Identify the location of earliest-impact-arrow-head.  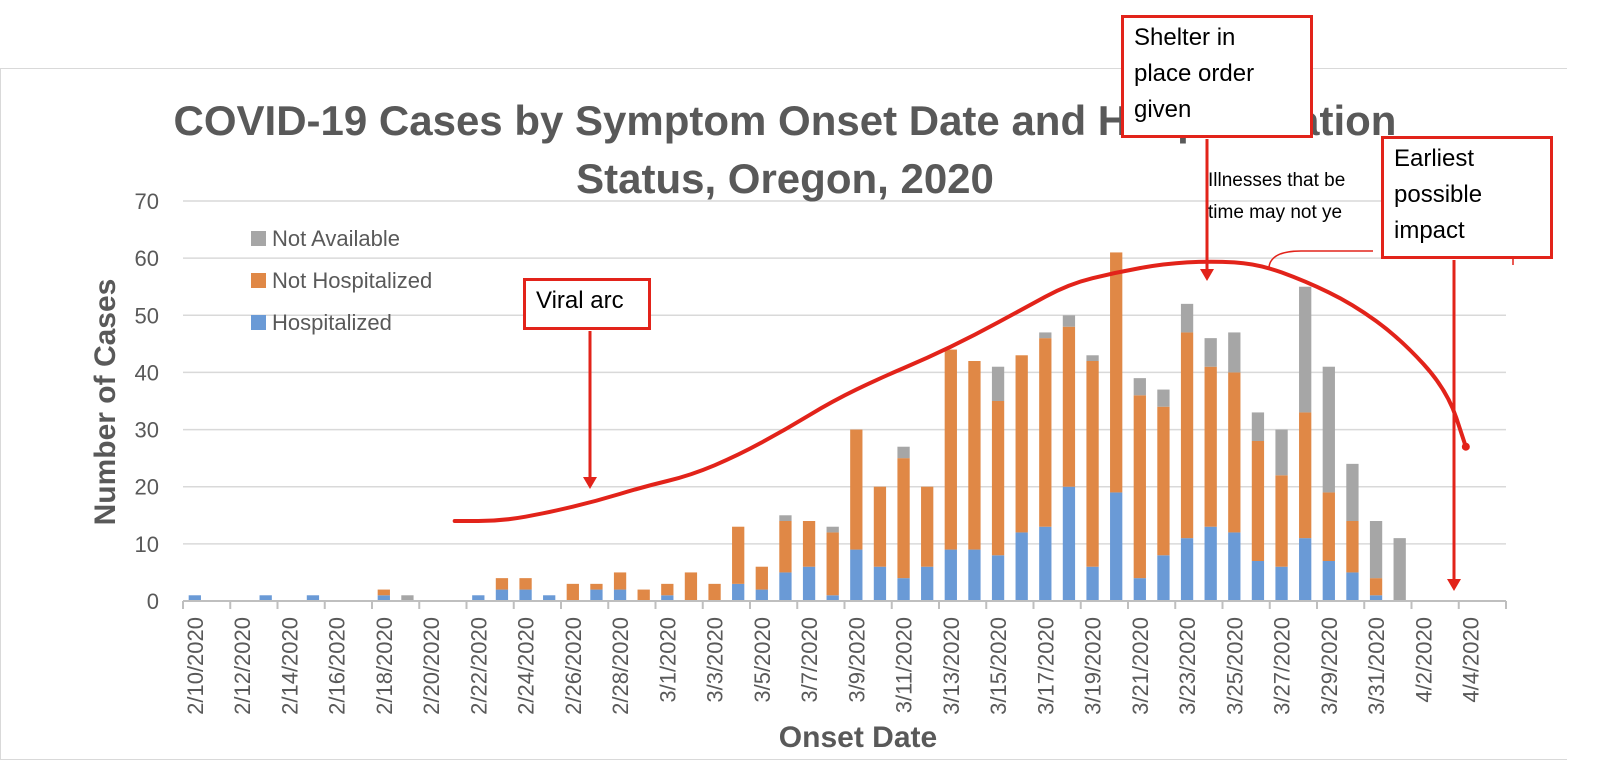
(1454, 585).